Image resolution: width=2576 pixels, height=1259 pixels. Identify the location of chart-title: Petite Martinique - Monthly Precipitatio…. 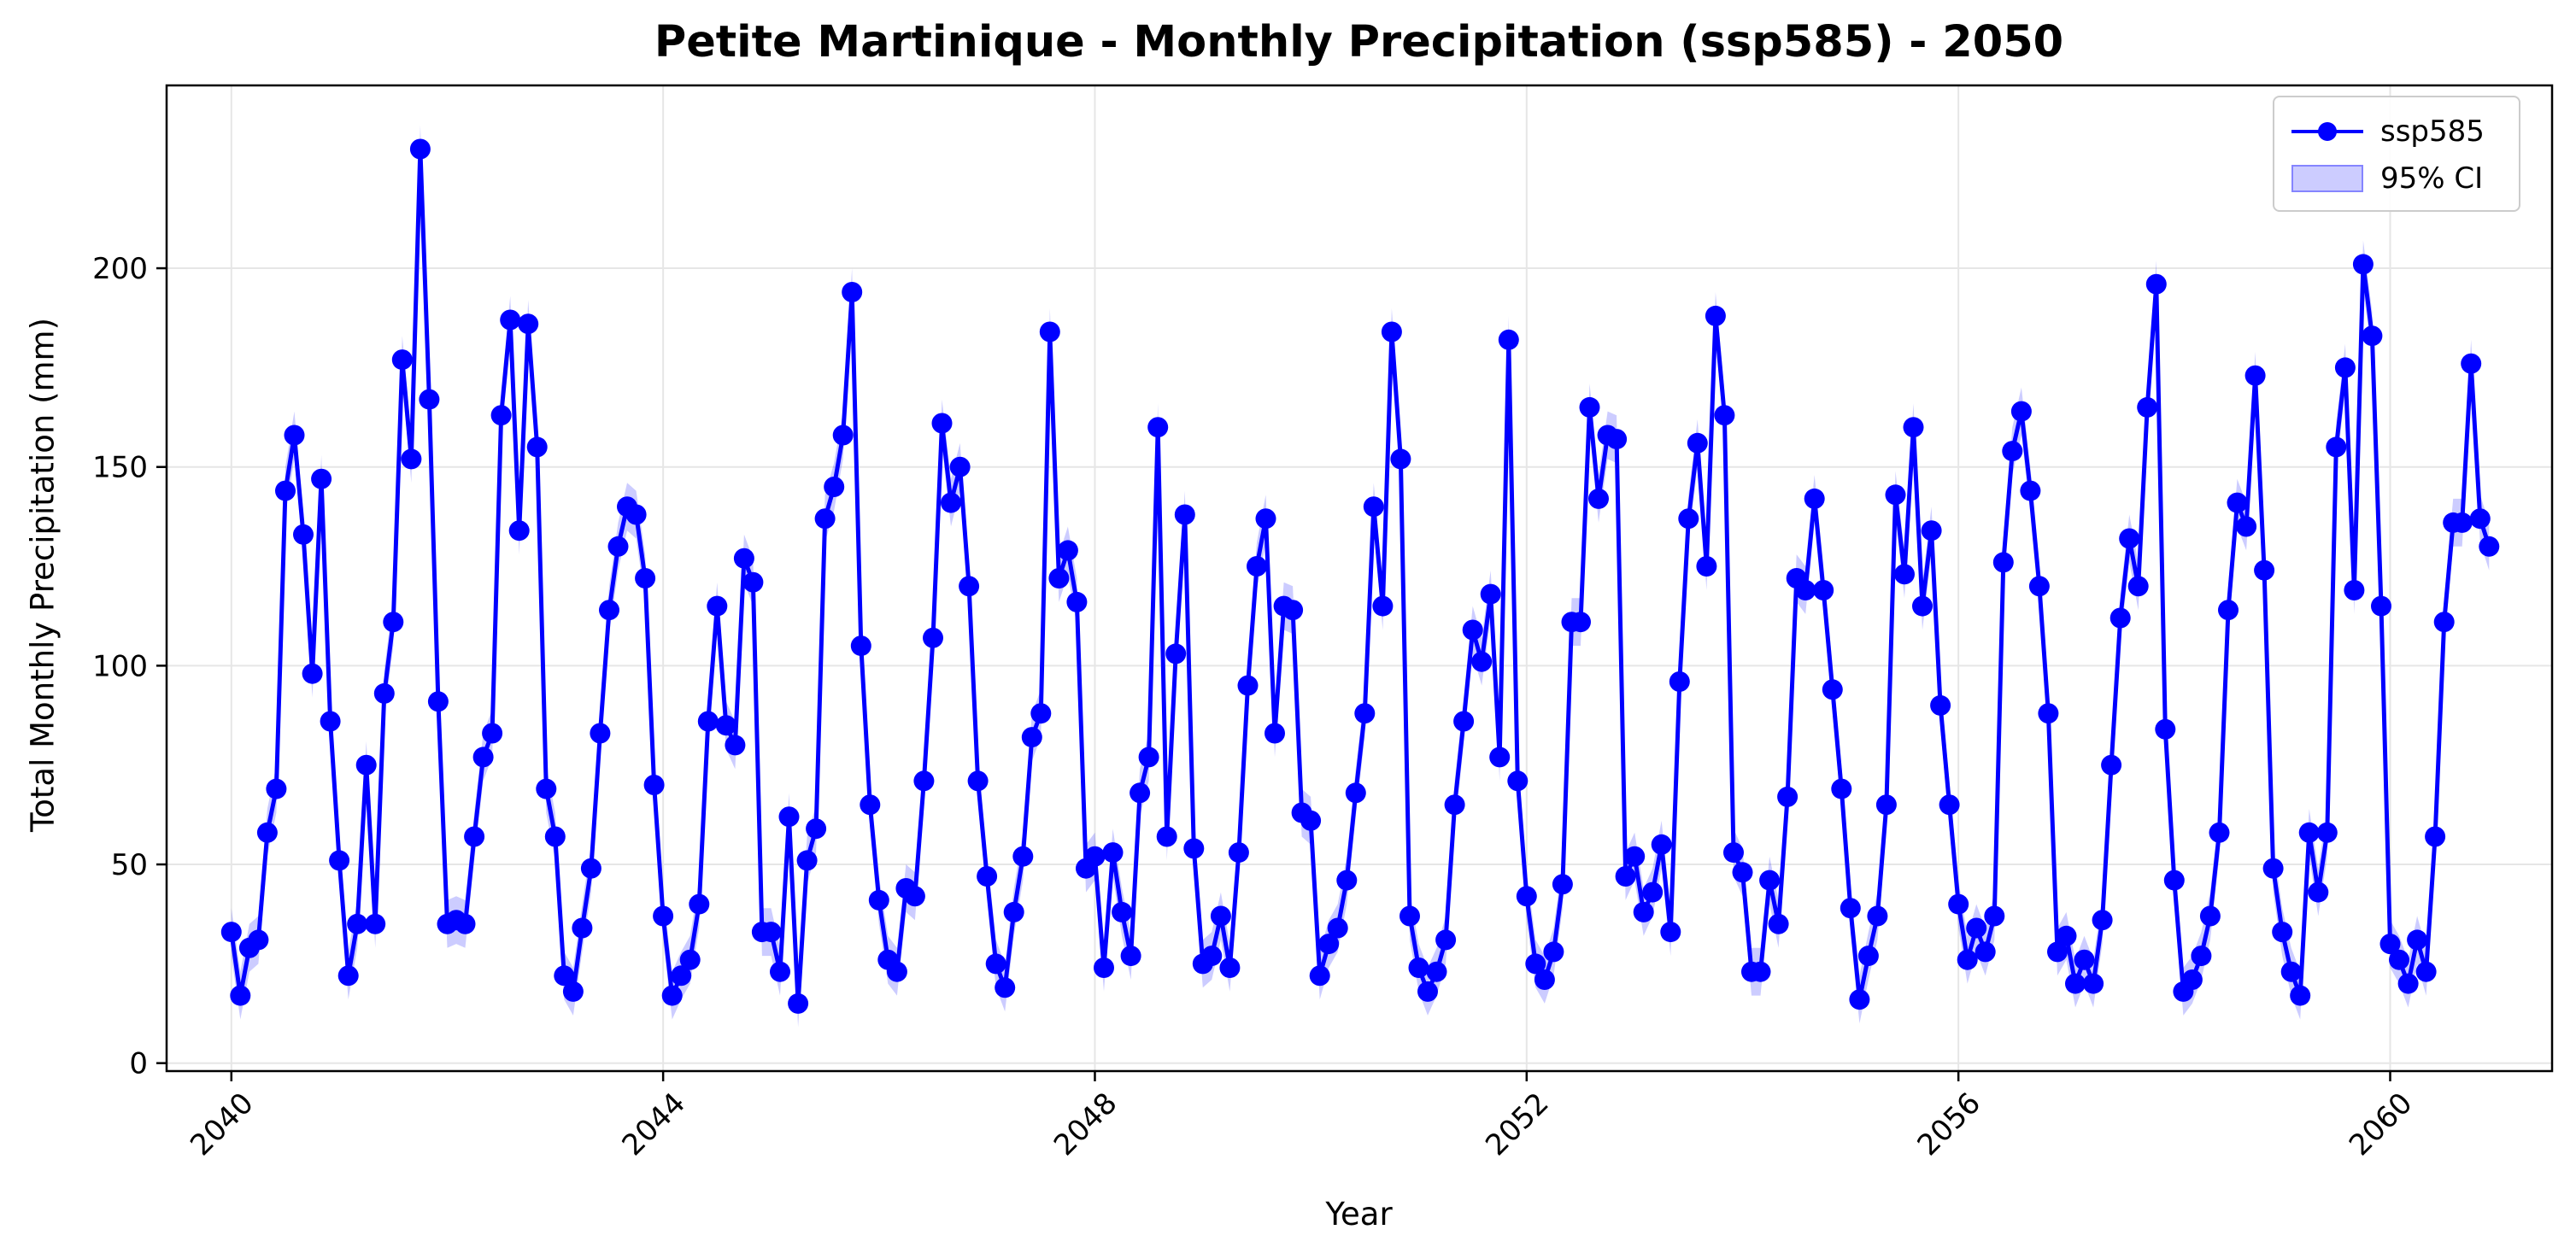
(1359, 42).